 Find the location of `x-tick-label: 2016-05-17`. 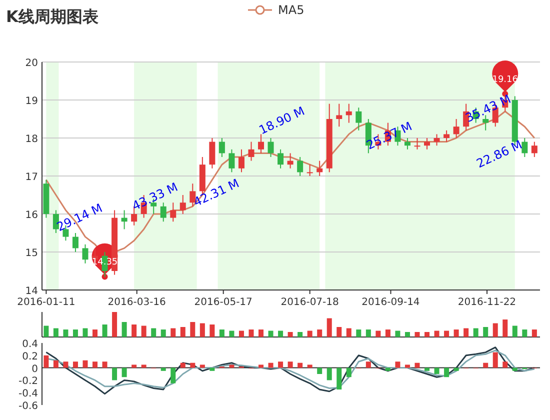

x-tick-label: 2016-05-17 is located at coordinates (223, 302).